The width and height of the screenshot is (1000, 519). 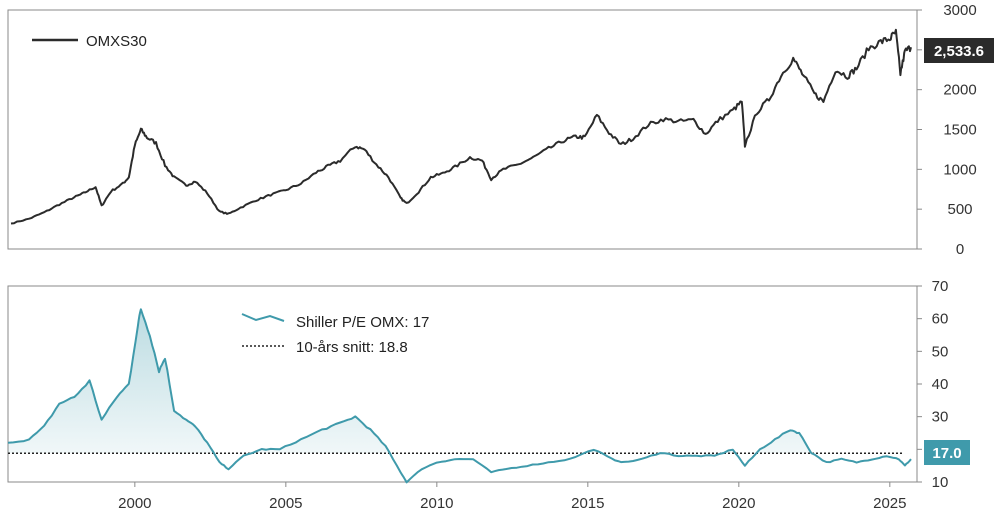 What do you see at coordinates (959, 130) in the screenshot?
I see `top-y-tick-label: 1500` at bounding box center [959, 130].